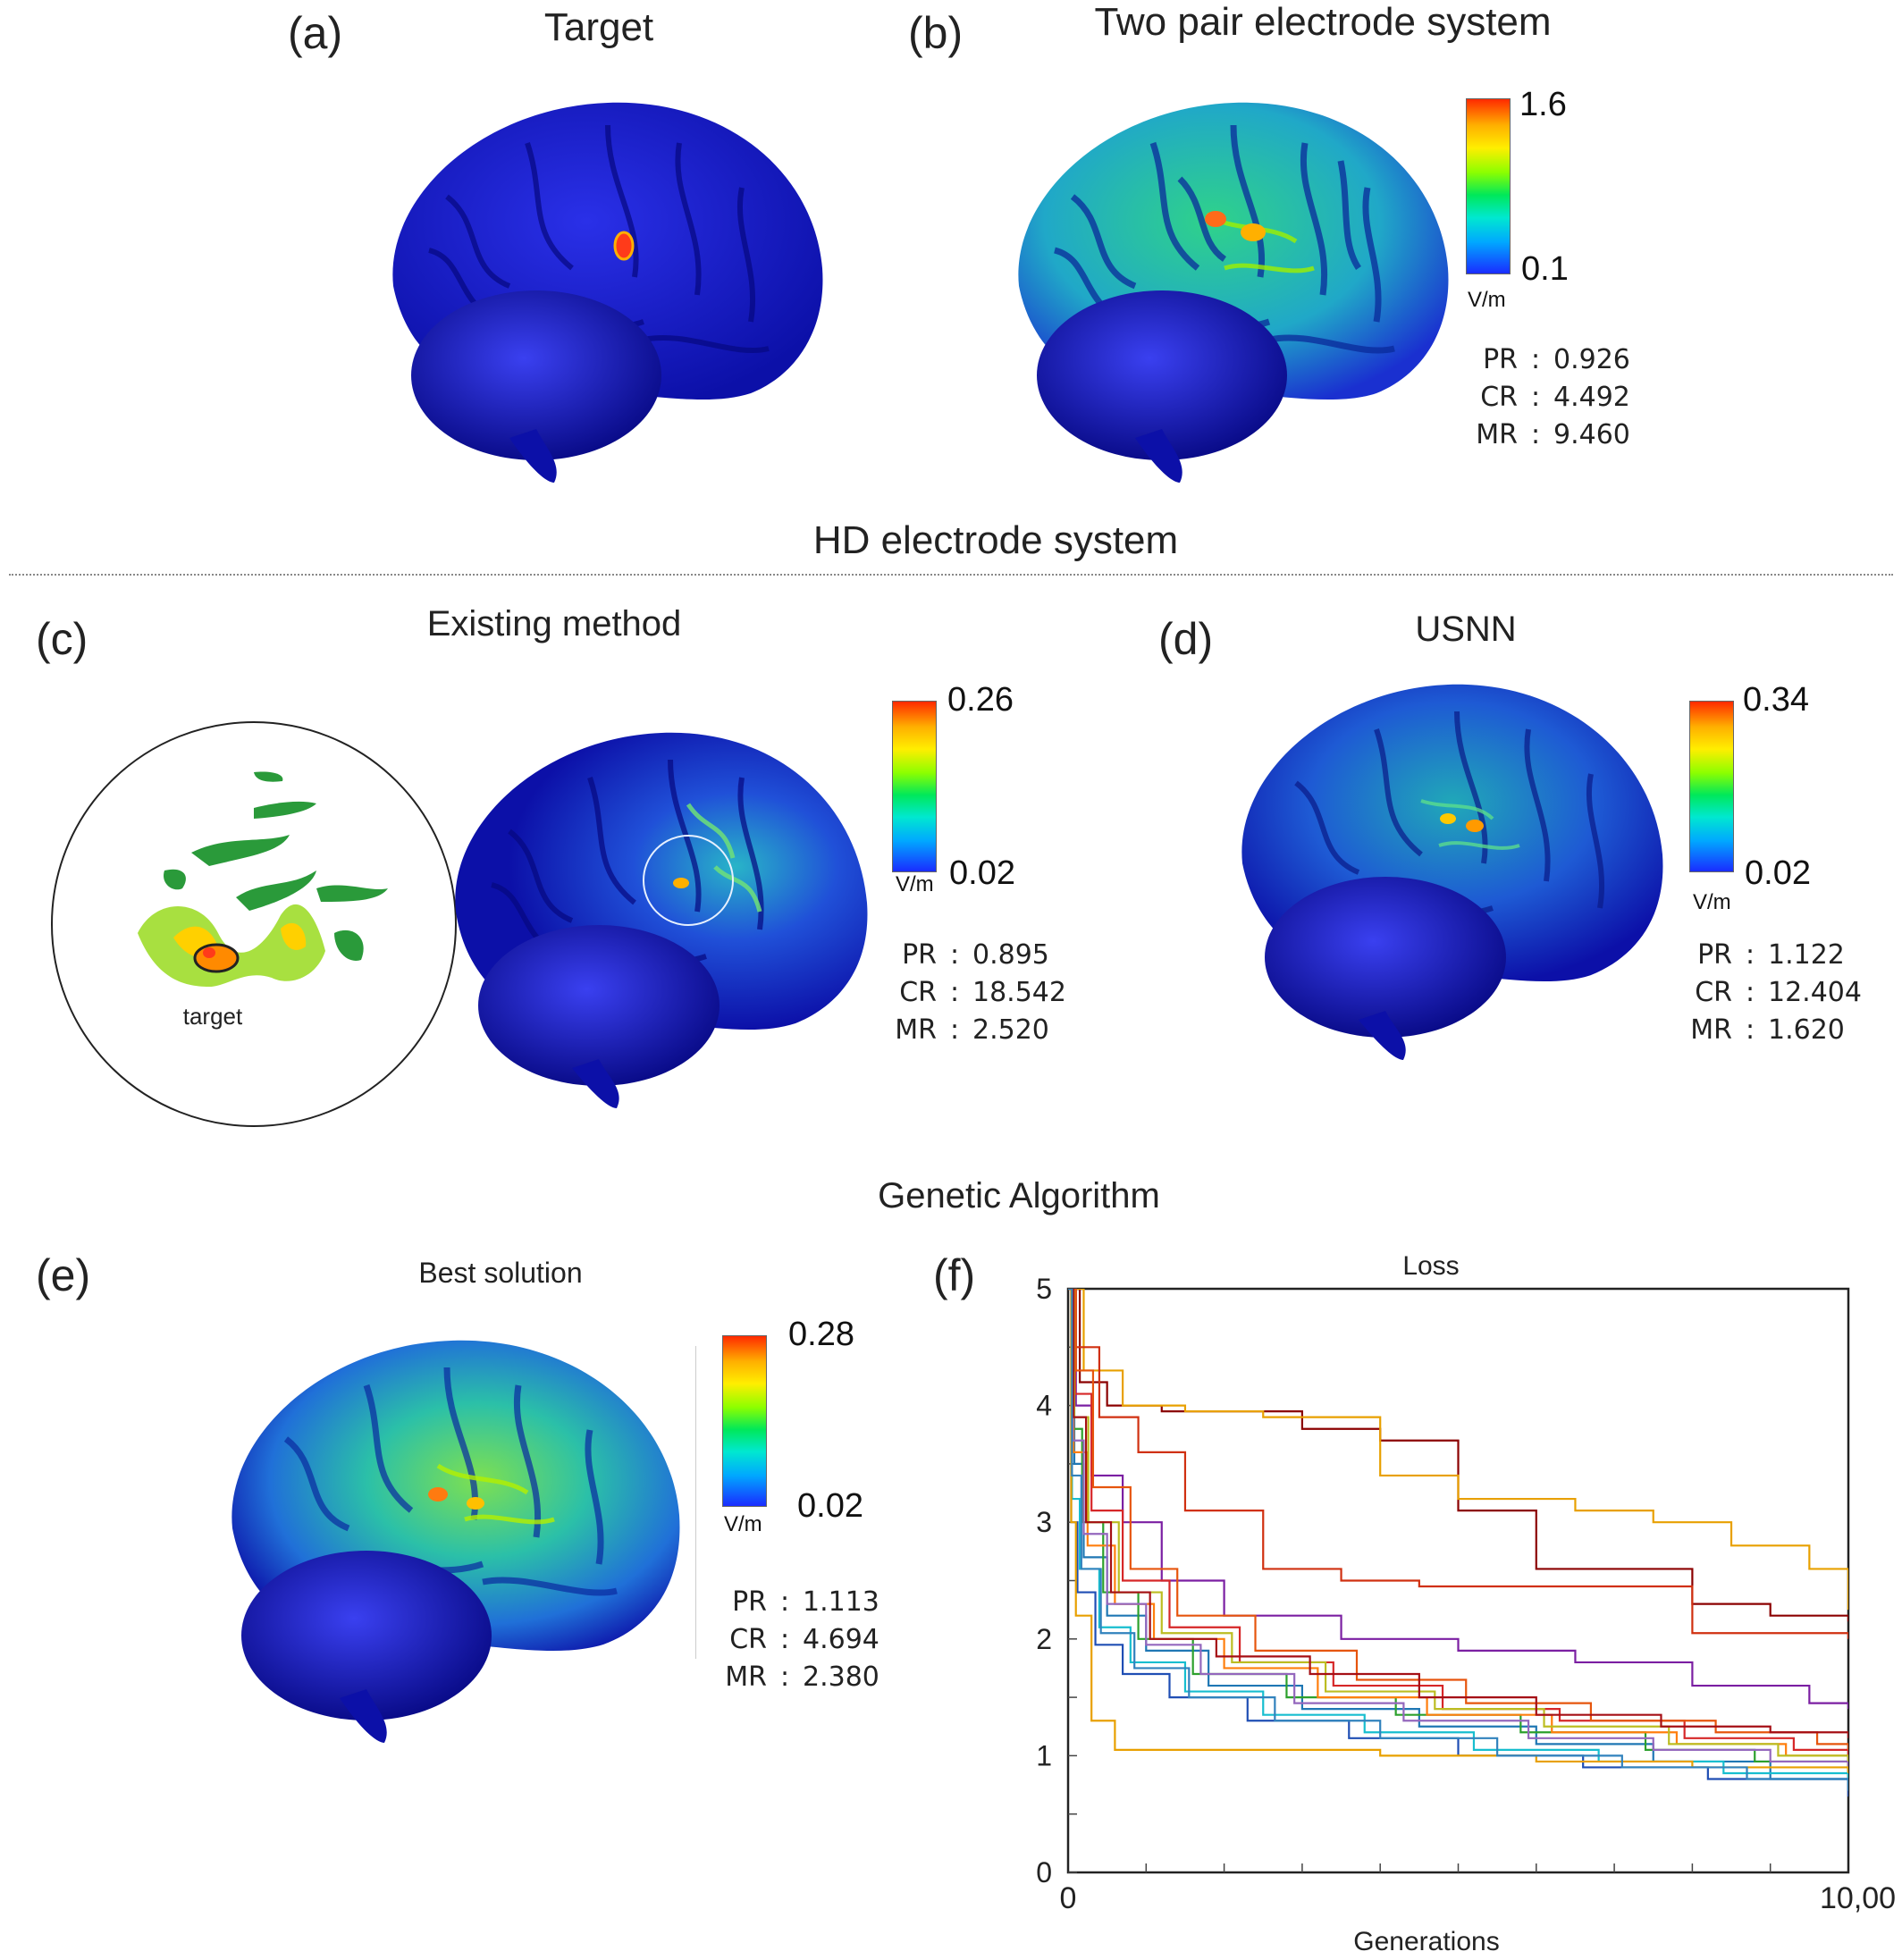 This screenshot has height=1960, width=1902. What do you see at coordinates (1556, 359) in the screenshot?
I see `metric-row: PR:0.926` at bounding box center [1556, 359].